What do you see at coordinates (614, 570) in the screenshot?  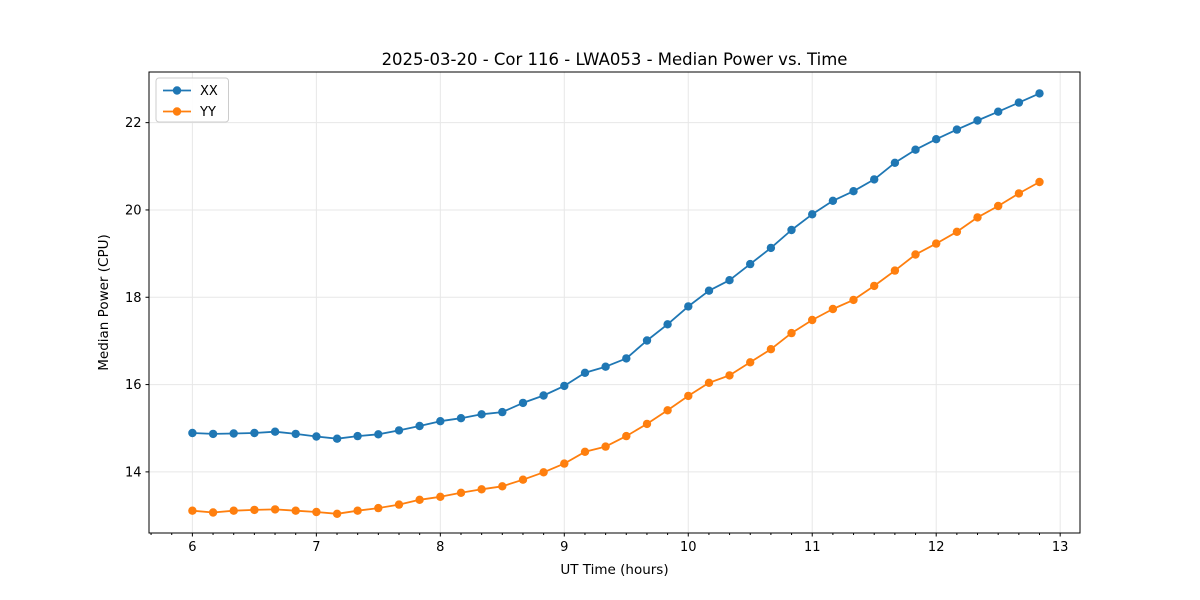 I see `x-axis-label: UT Time (hours)` at bounding box center [614, 570].